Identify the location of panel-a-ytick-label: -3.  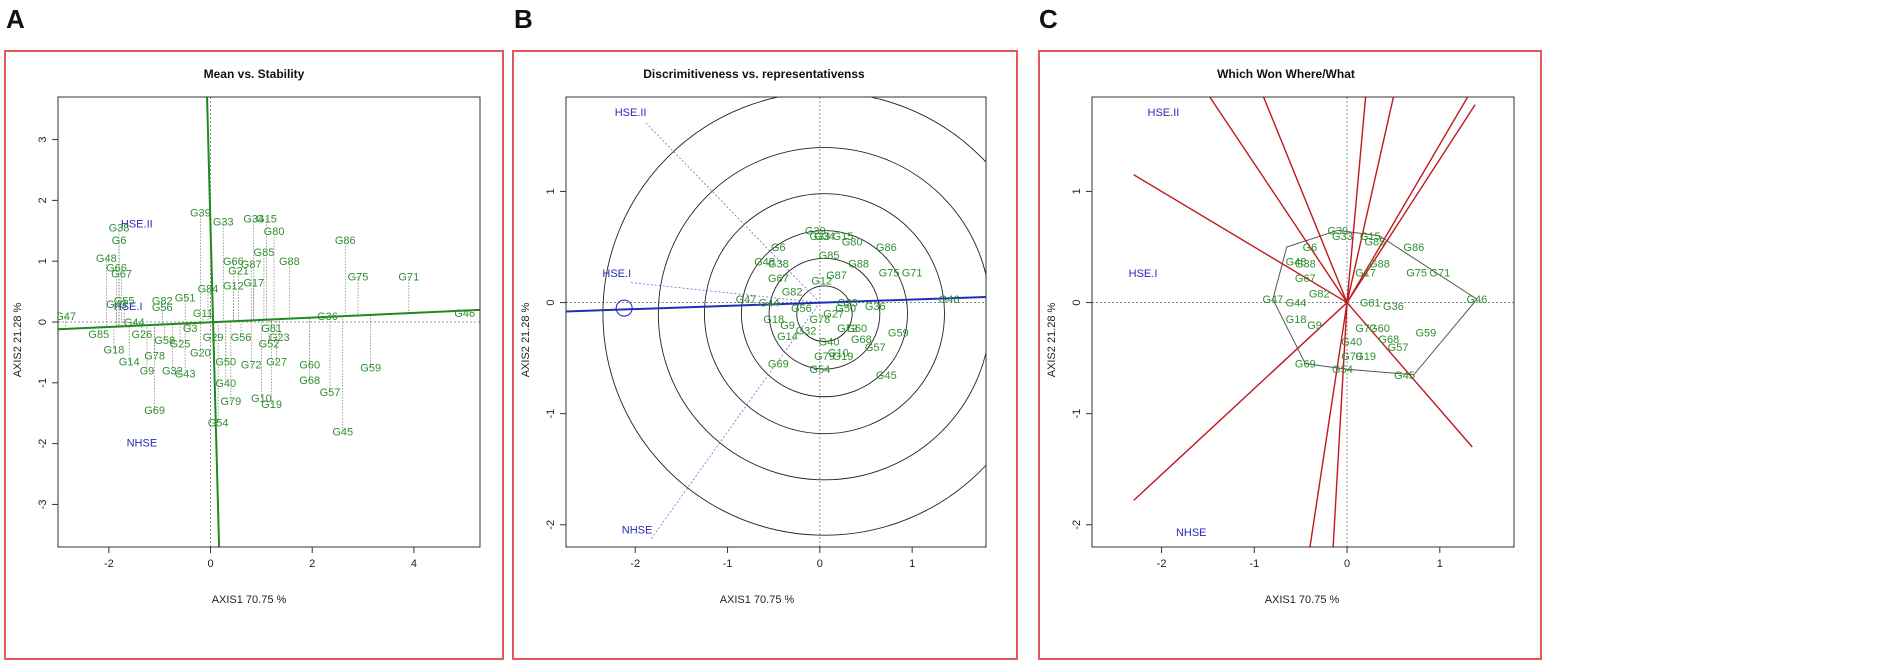
(43, 505).